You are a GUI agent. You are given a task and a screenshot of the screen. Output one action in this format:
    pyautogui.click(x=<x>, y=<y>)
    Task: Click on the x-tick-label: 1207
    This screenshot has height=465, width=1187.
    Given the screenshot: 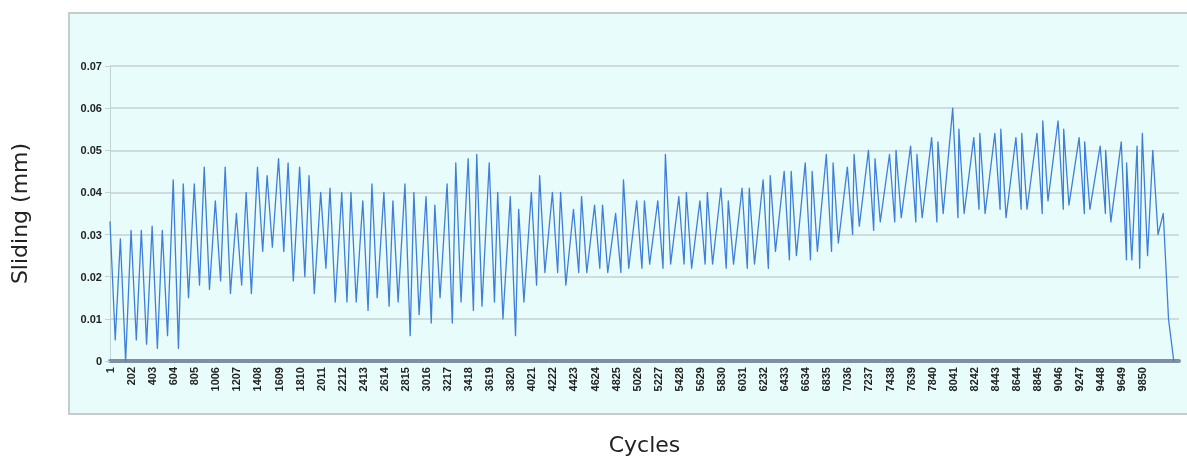 What is the action you would take?
    pyautogui.click(x=236, y=379)
    